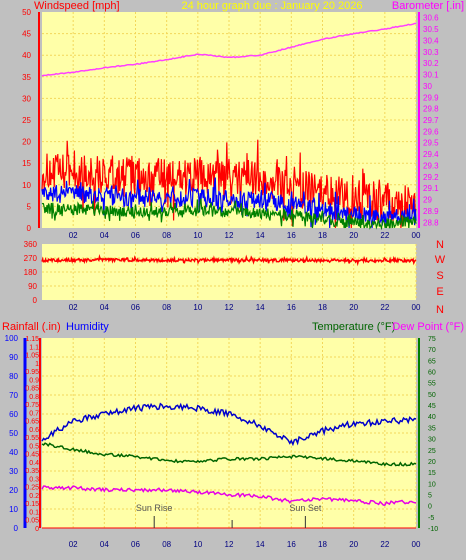  Describe the element at coordinates (26, 55) in the screenshot. I see `windspeed-y-tick-label: 40` at that location.